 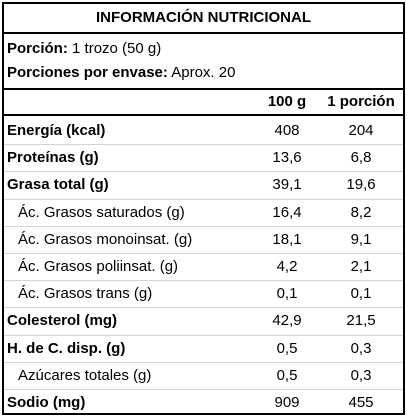 What do you see at coordinates (203, 159) in the screenshot?
I see `nutrient-row-protein: Proteínas (g) 13,6 6,8` at bounding box center [203, 159].